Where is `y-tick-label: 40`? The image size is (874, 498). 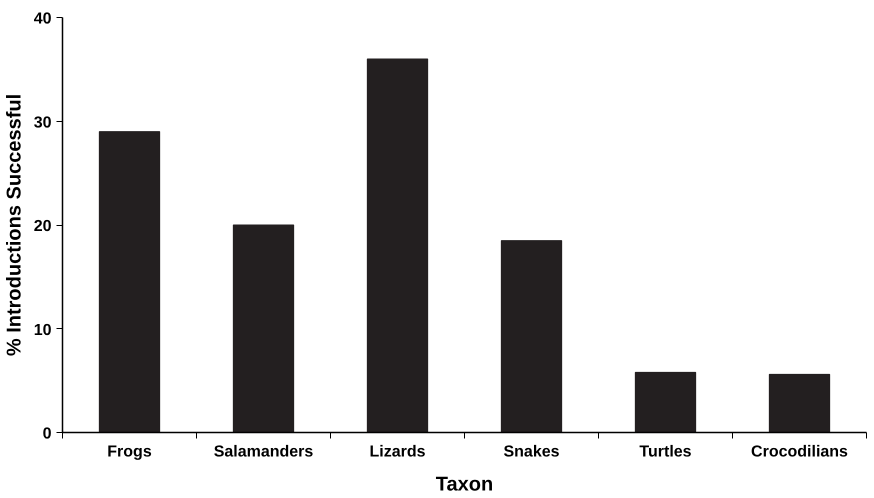
y-tick-label: 40 is located at coordinates (43, 19).